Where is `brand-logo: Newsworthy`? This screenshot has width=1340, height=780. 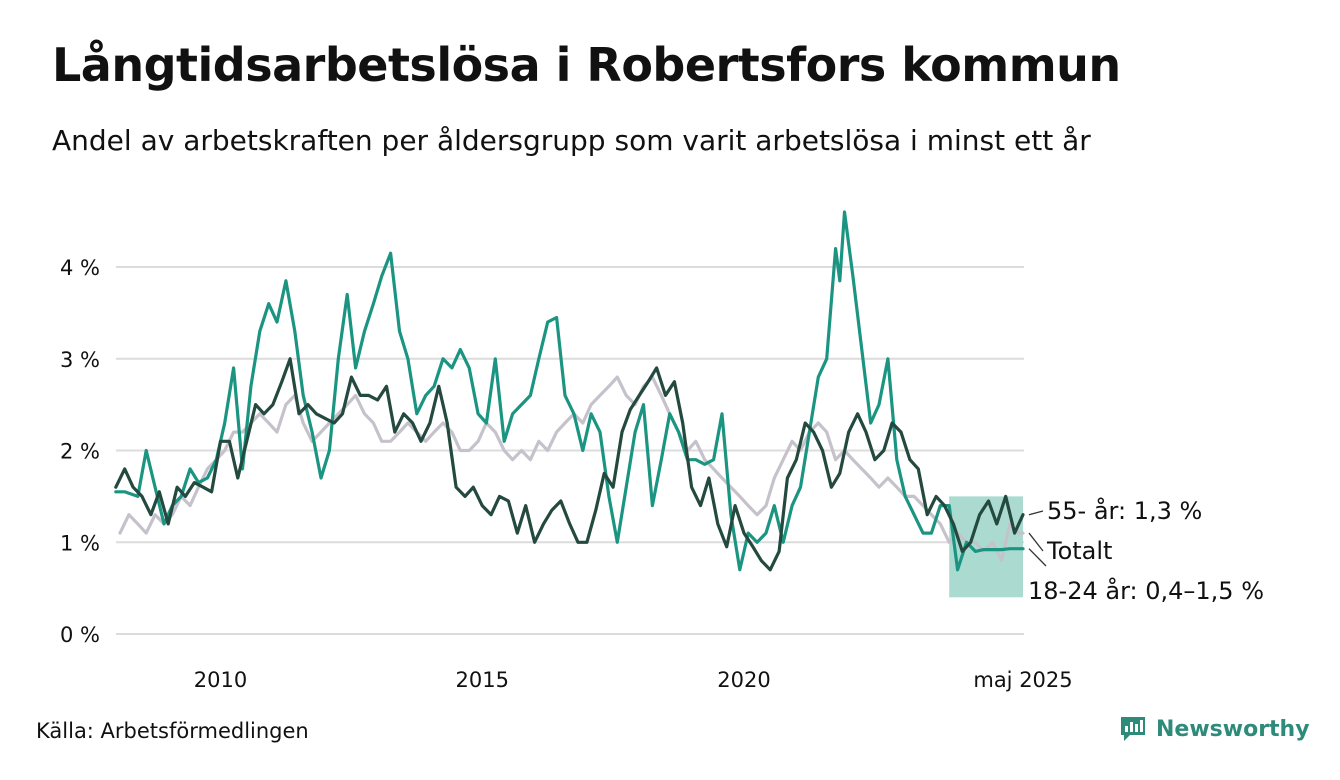
brand-logo: Newsworthy is located at coordinates (1214, 729).